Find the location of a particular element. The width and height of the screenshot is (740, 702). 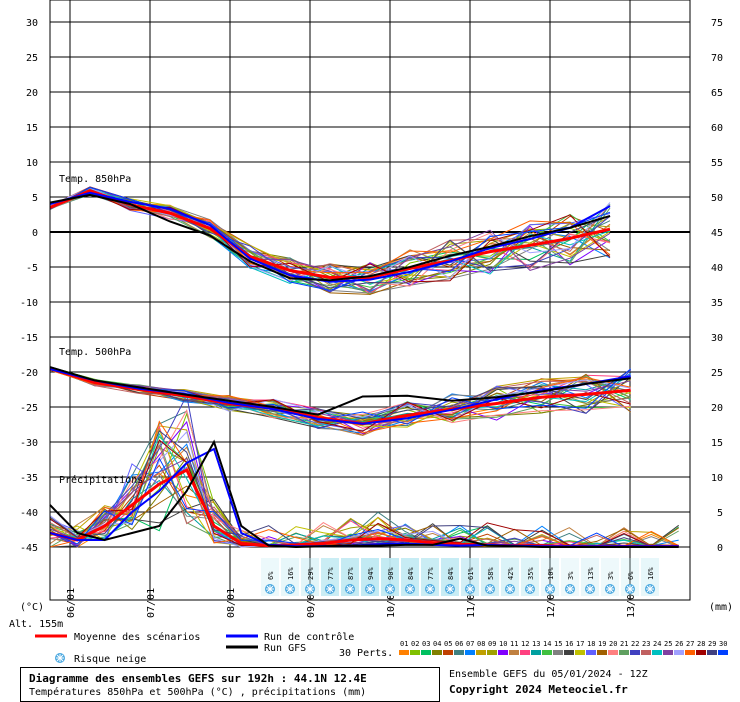

member-number: 06 is located at coordinates (459, 644).